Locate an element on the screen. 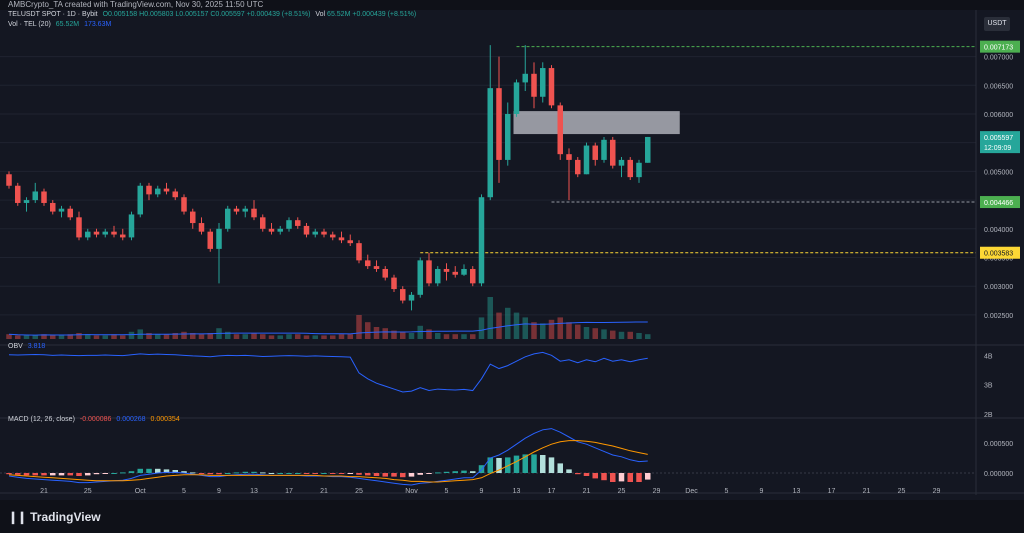 The image size is (1024, 533). time-tick-label: 13 is located at coordinates (517, 491).